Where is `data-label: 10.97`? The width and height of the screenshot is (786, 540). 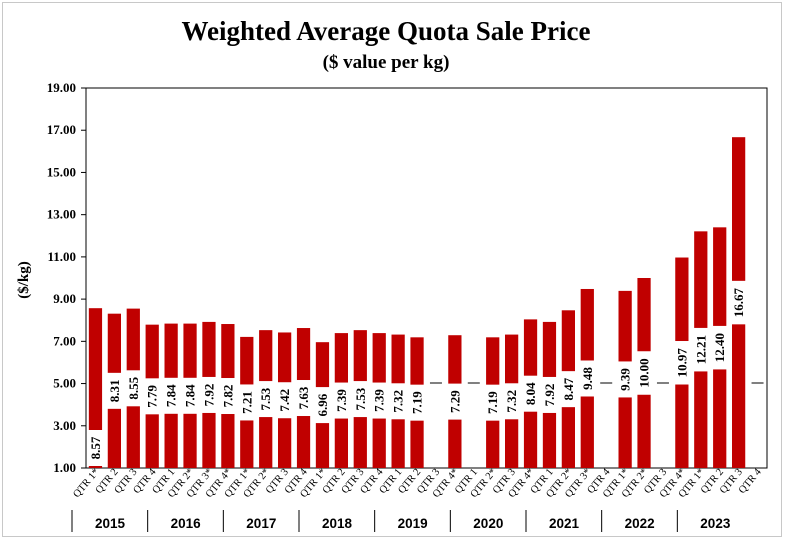 data-label: 10.97 is located at coordinates (681, 363).